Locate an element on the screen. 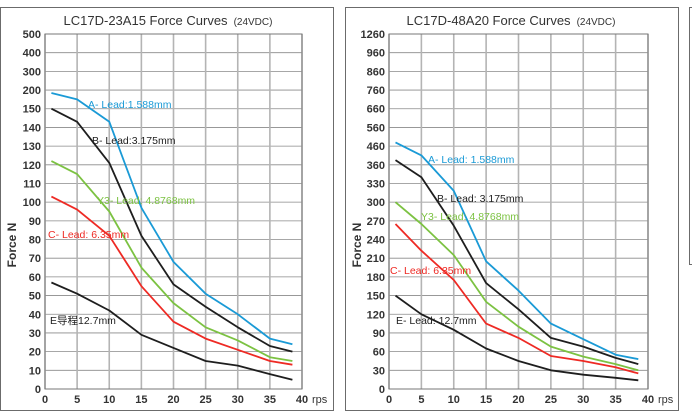 Image resolution: width=692 pixels, height=417 pixels. y-tick-label: 10 is located at coordinates (35, 371).